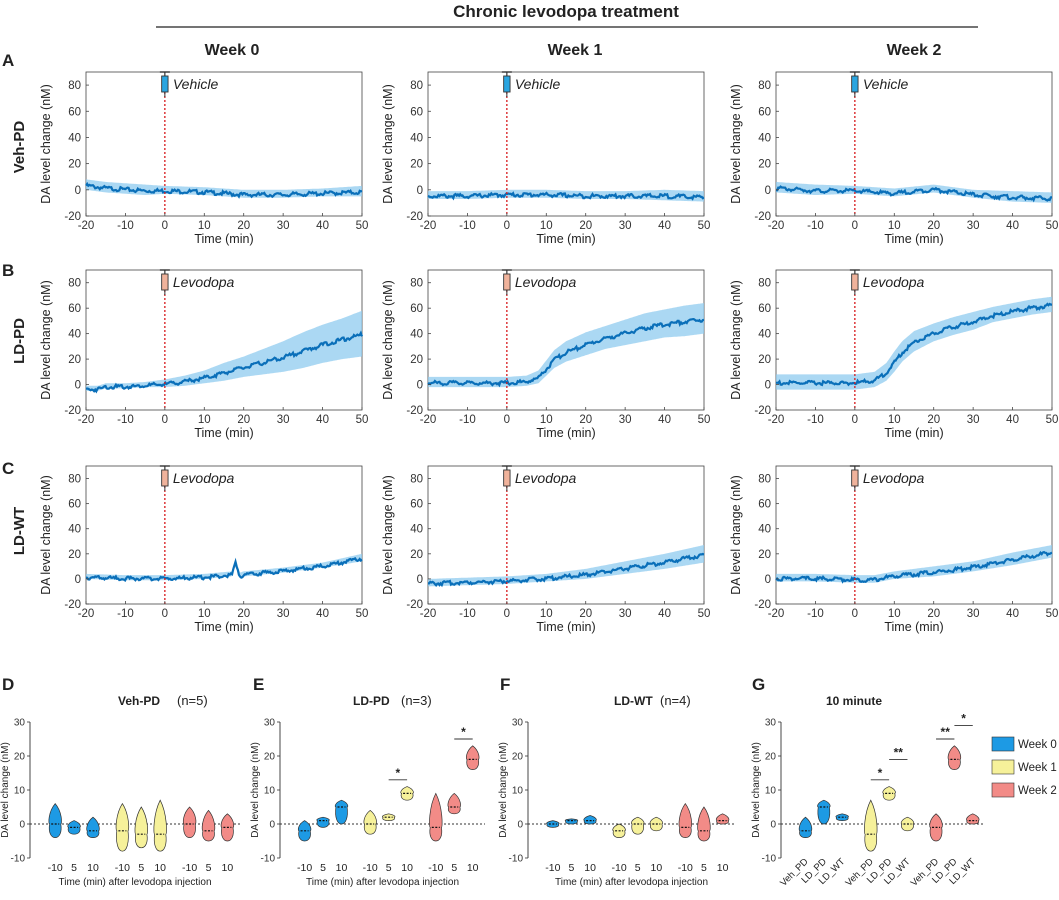  What do you see at coordinates (192, 700) in the screenshot?
I see `panel-title-d-n: (n=5)` at bounding box center [192, 700].